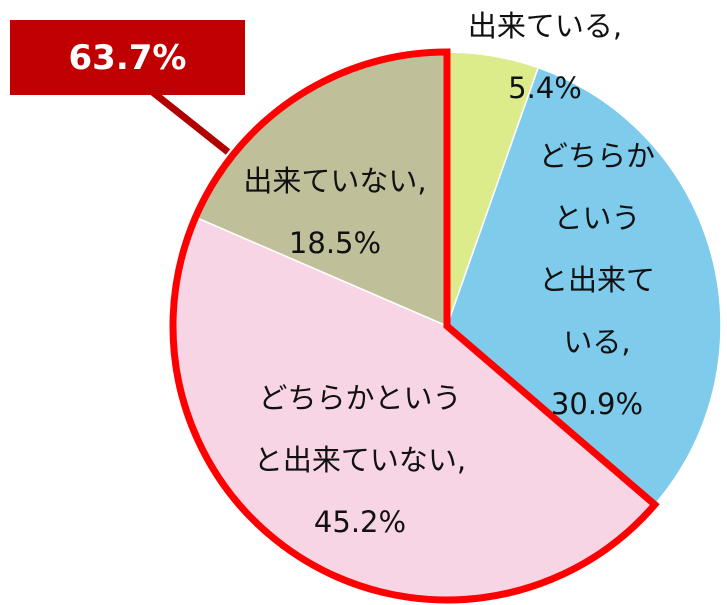 The height and width of the screenshot is (605, 727). What do you see at coordinates (597, 404) in the screenshot?
I see `value-label: 30.9%` at bounding box center [597, 404].